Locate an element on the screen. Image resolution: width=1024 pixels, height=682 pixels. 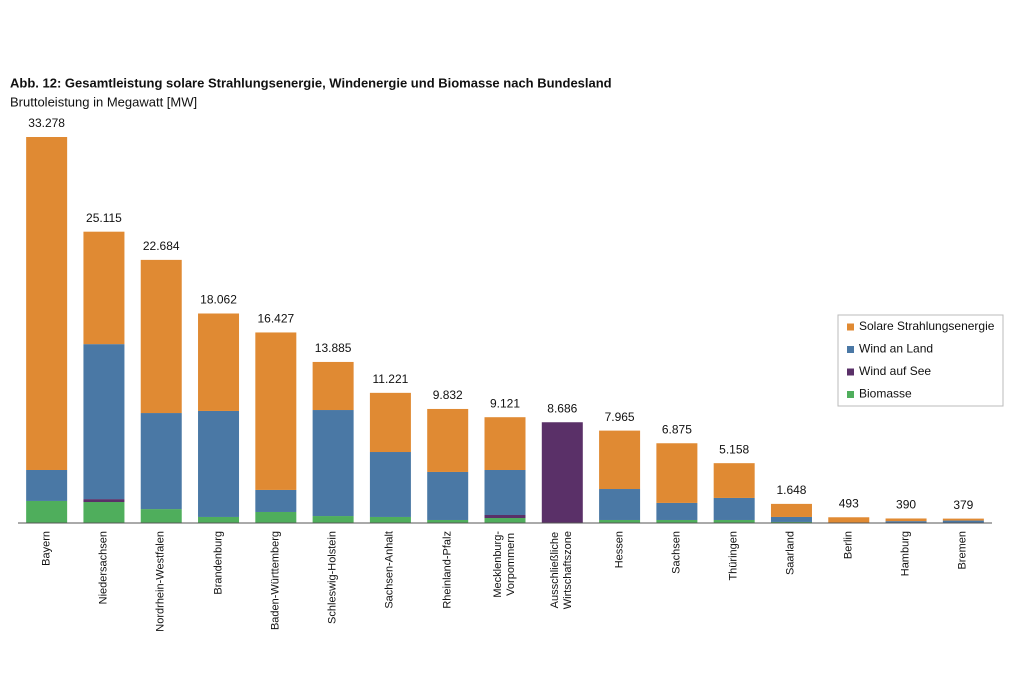
total-label: 379 is located at coordinates (963, 505).